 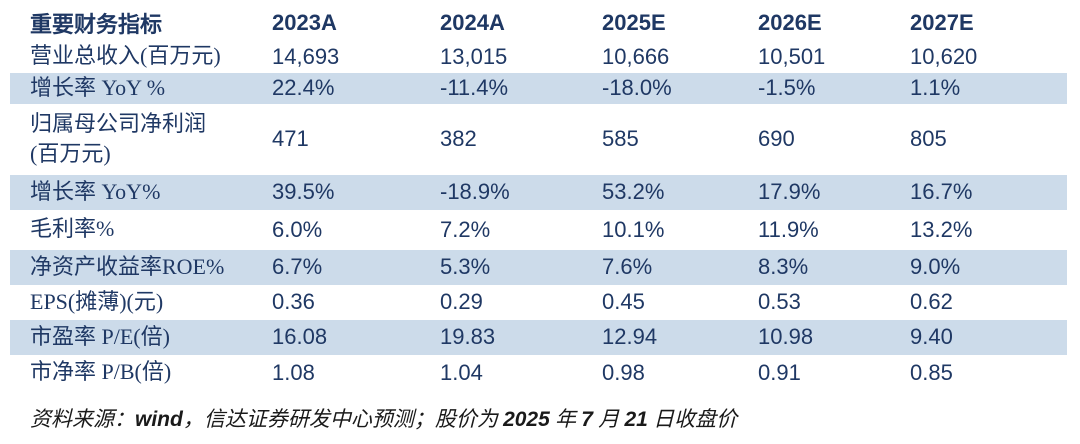 What do you see at coordinates (526, 419) in the screenshot?
I see `price-date-year: 2025` at bounding box center [526, 419].